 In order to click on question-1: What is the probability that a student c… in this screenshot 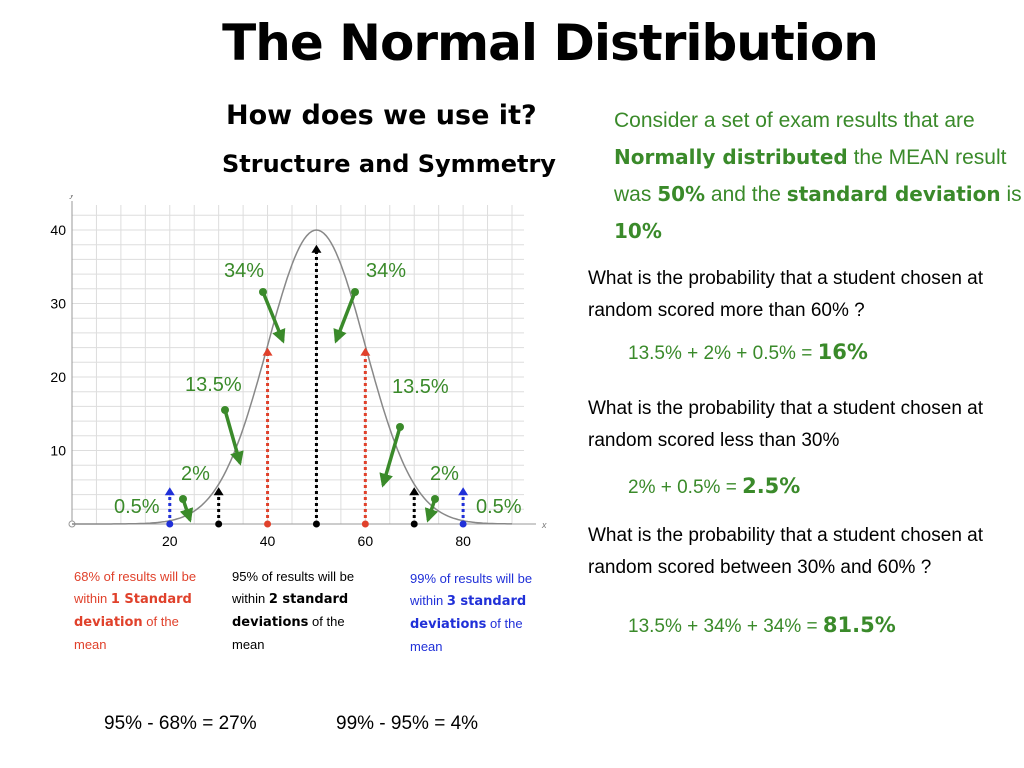, I will do `click(786, 294)`.